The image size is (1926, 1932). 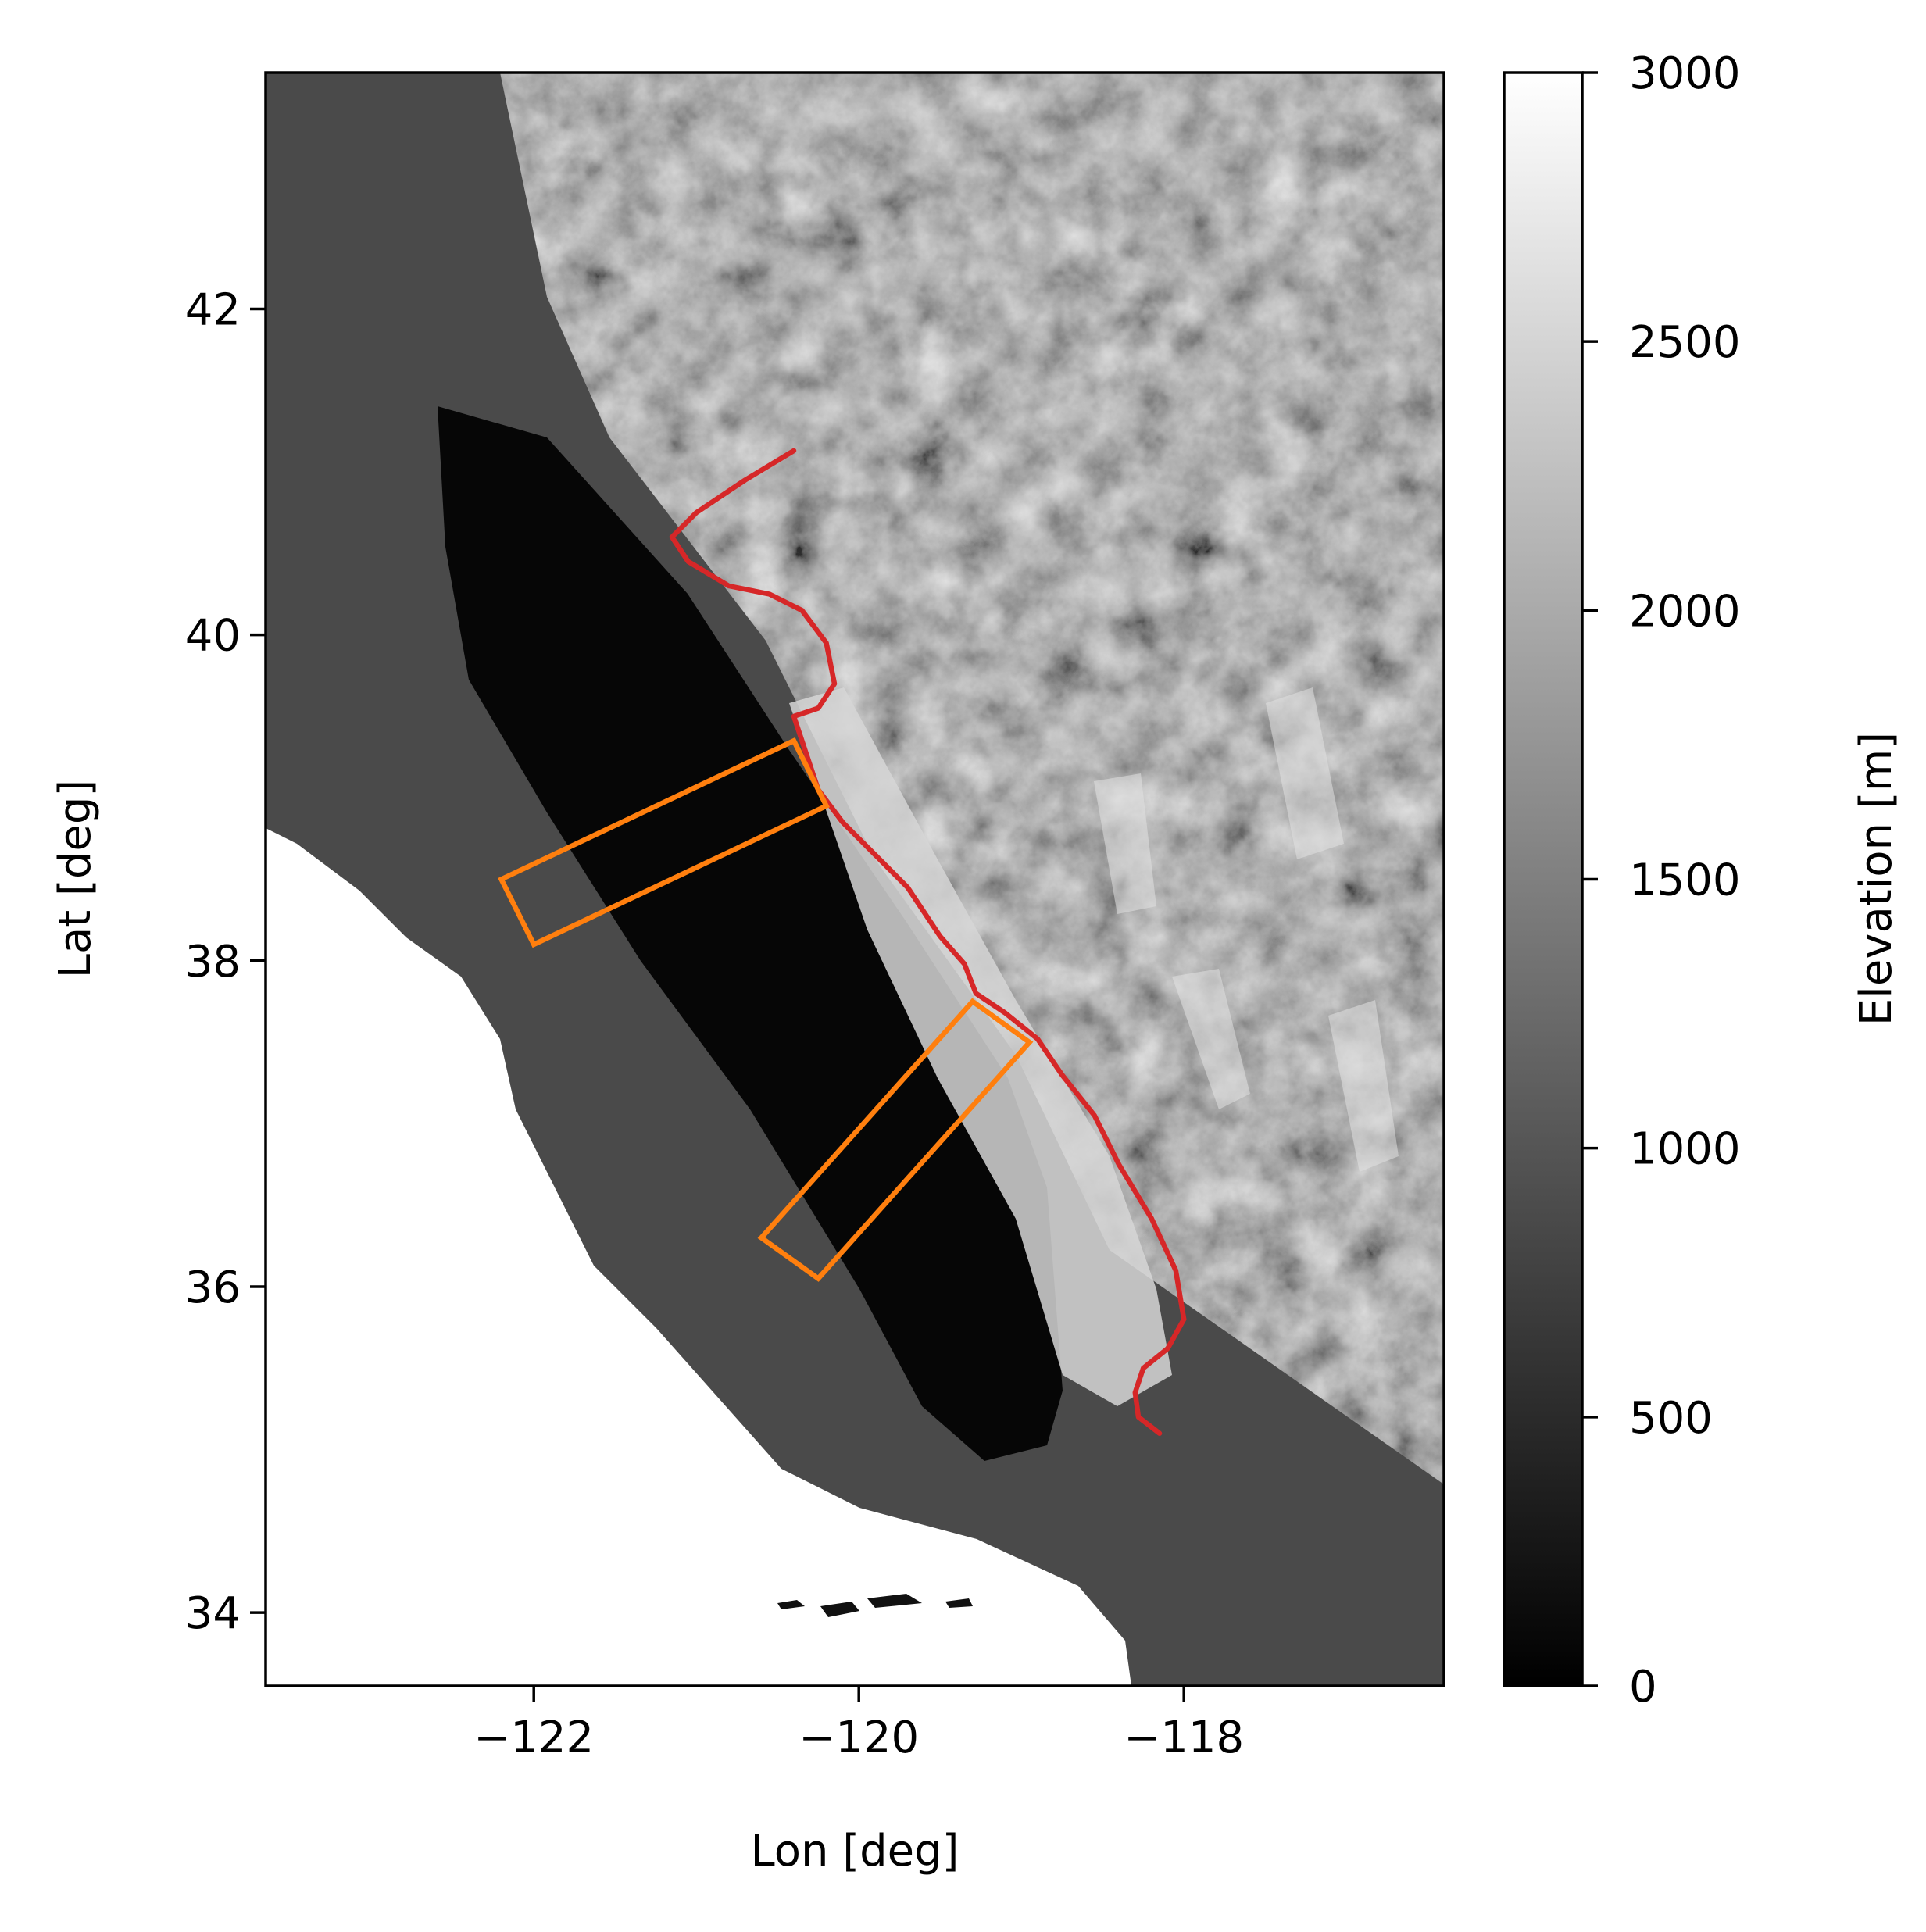 I want to click on colorbar-ticks: 0 500 1000 1500 2000 2500 3000, so click(x=1661, y=880).